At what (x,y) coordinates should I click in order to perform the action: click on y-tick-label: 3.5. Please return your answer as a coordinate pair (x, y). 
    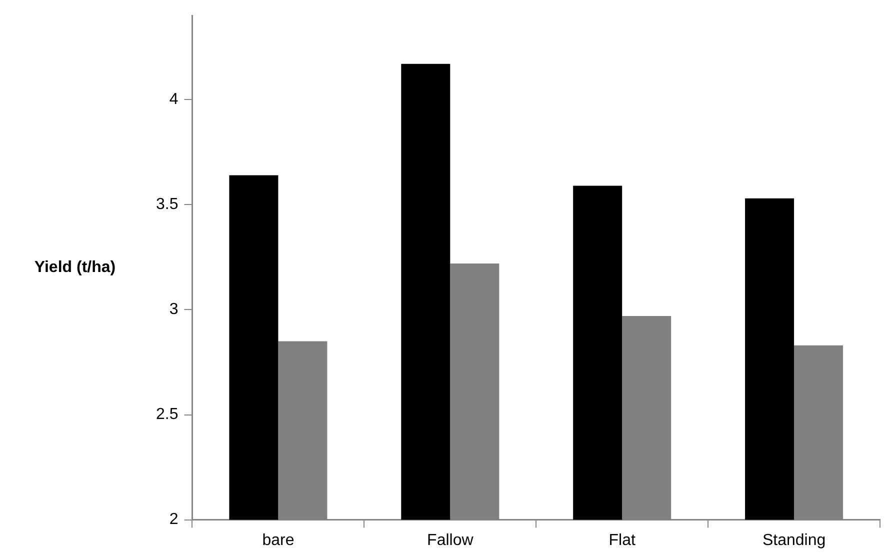
    Looking at the image, I should click on (167, 205).